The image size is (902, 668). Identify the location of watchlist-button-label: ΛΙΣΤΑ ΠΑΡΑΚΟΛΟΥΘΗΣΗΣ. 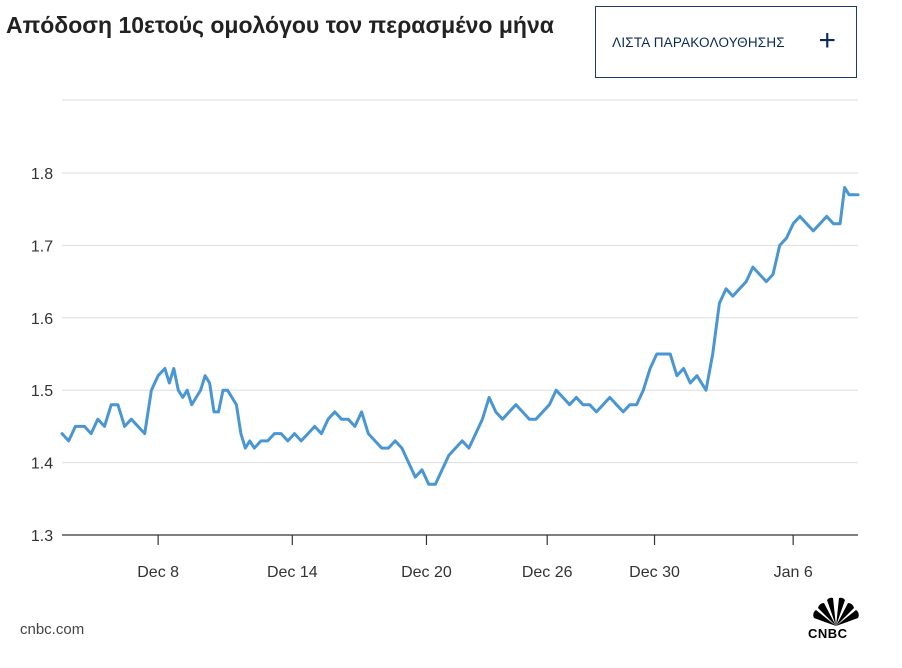
(698, 42).